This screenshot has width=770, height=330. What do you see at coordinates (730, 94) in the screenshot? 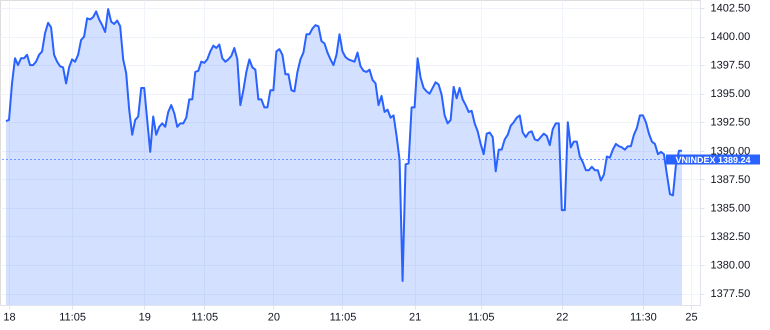
I see `y-tick-label: 1395.00` at bounding box center [730, 94].